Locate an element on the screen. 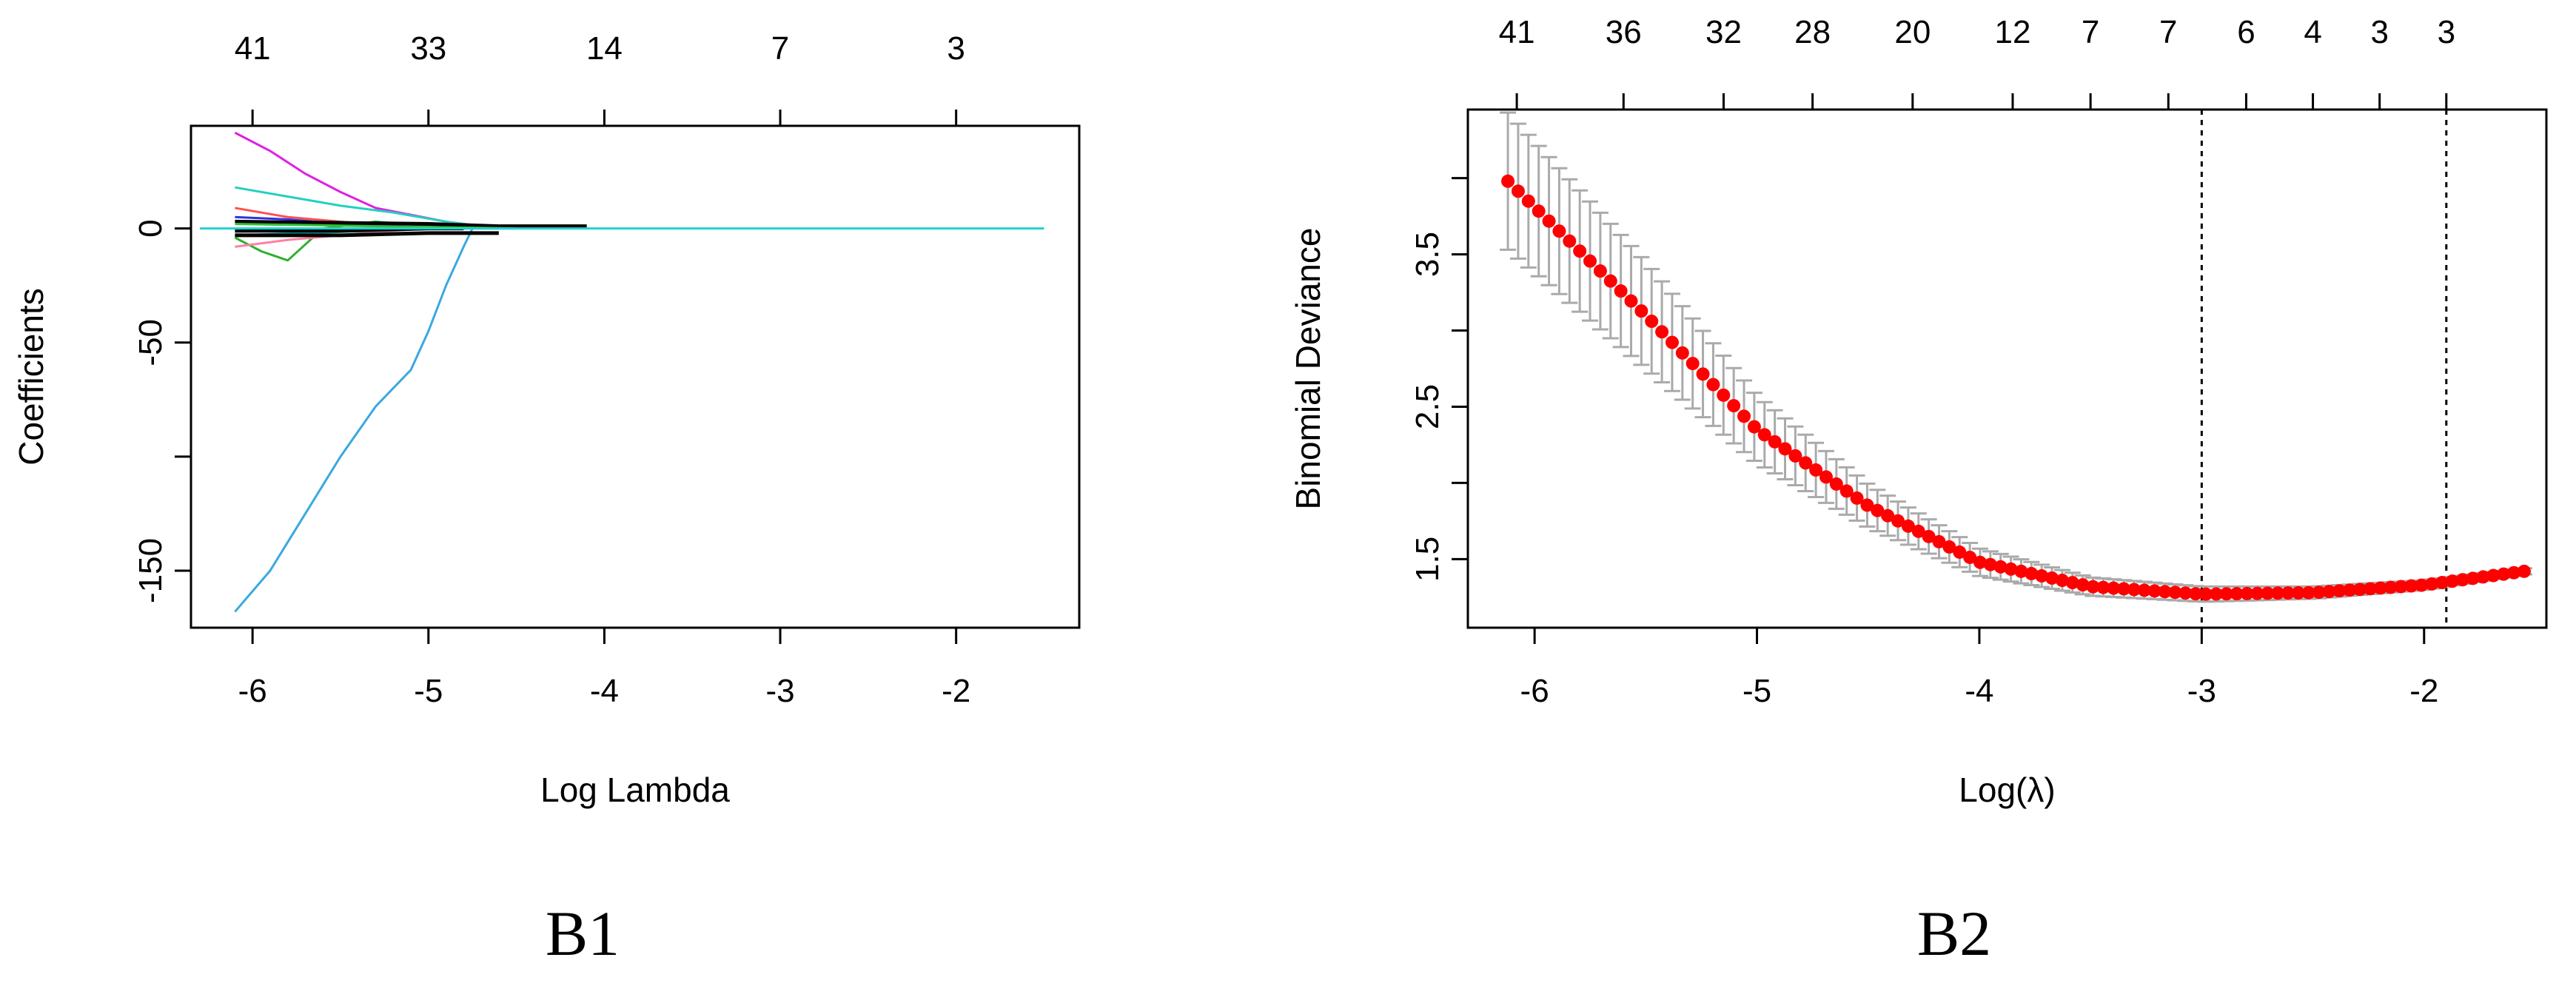  x-tick-label: -6 is located at coordinates (1534, 691).